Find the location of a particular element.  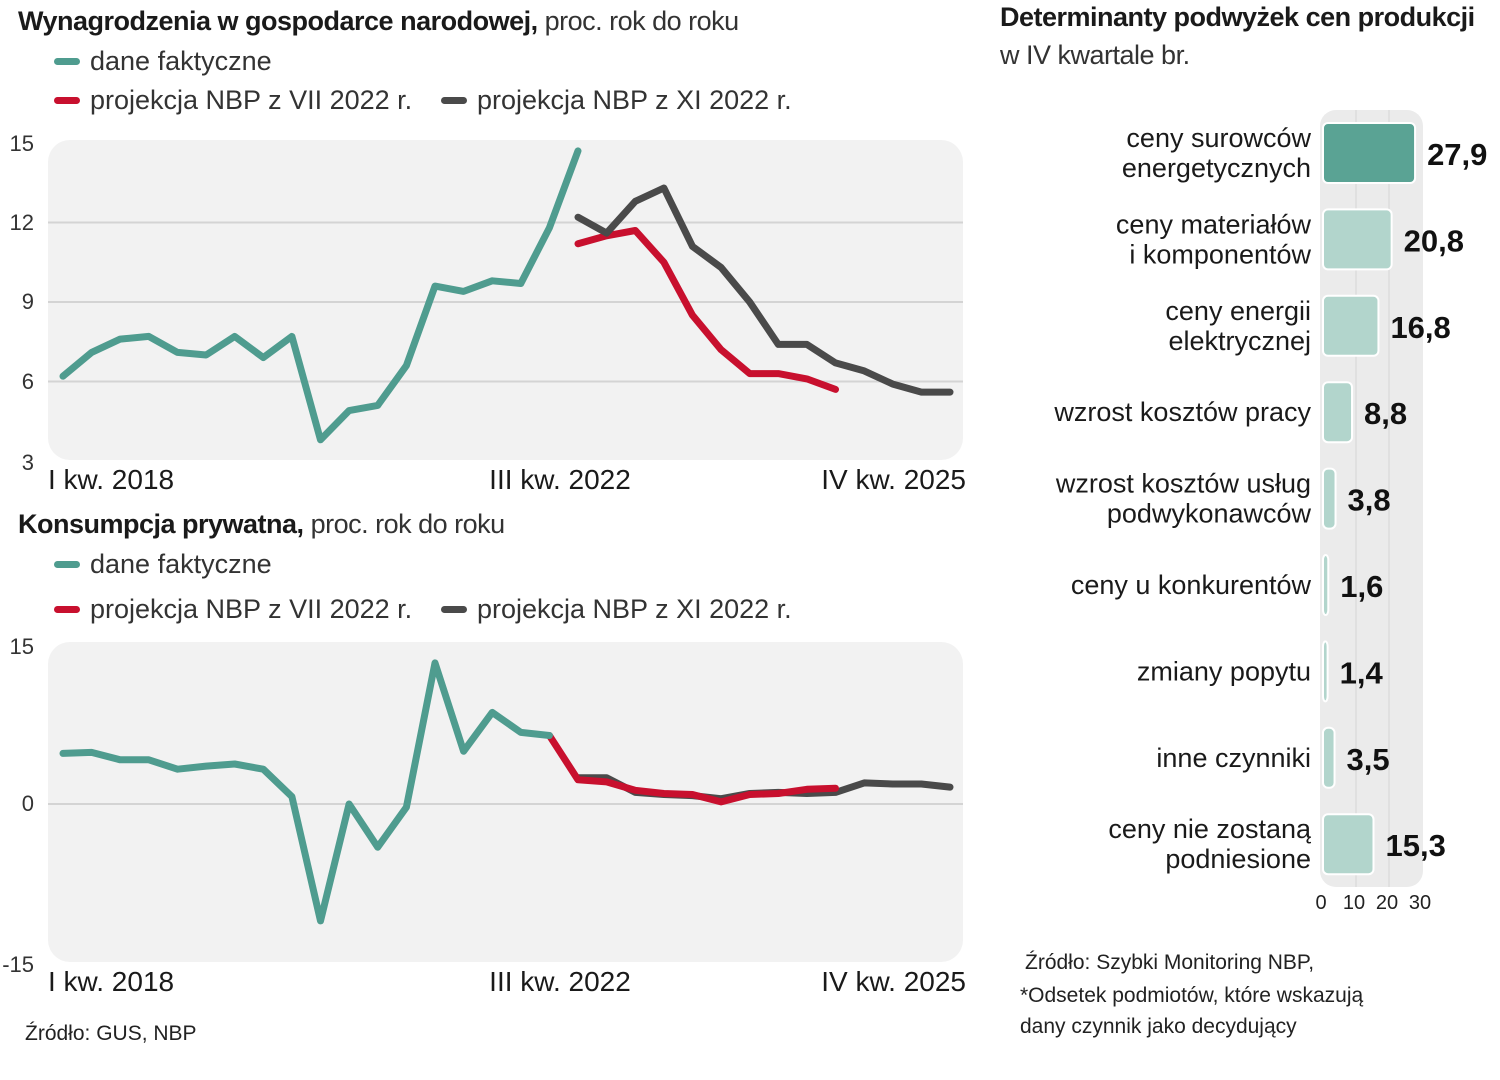

bar-value-label: 27,9 is located at coordinates (1457, 154).